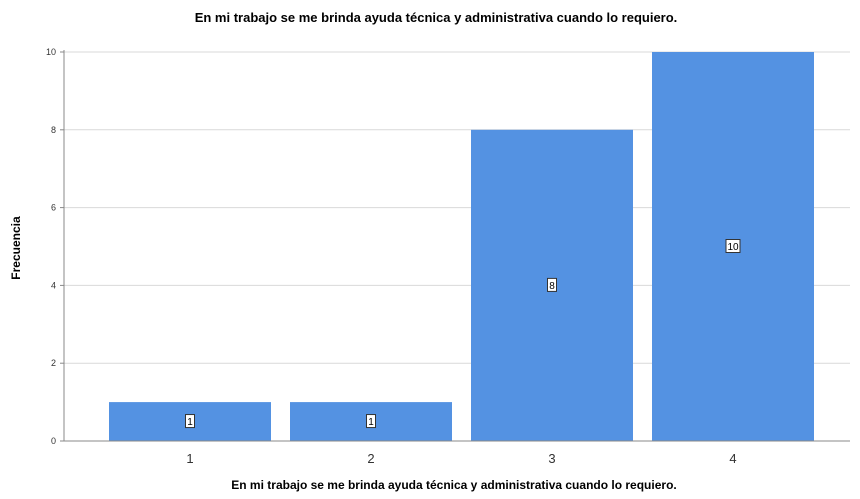 The image size is (860, 499). I want to click on x-tick-label: 2, so click(370, 458).